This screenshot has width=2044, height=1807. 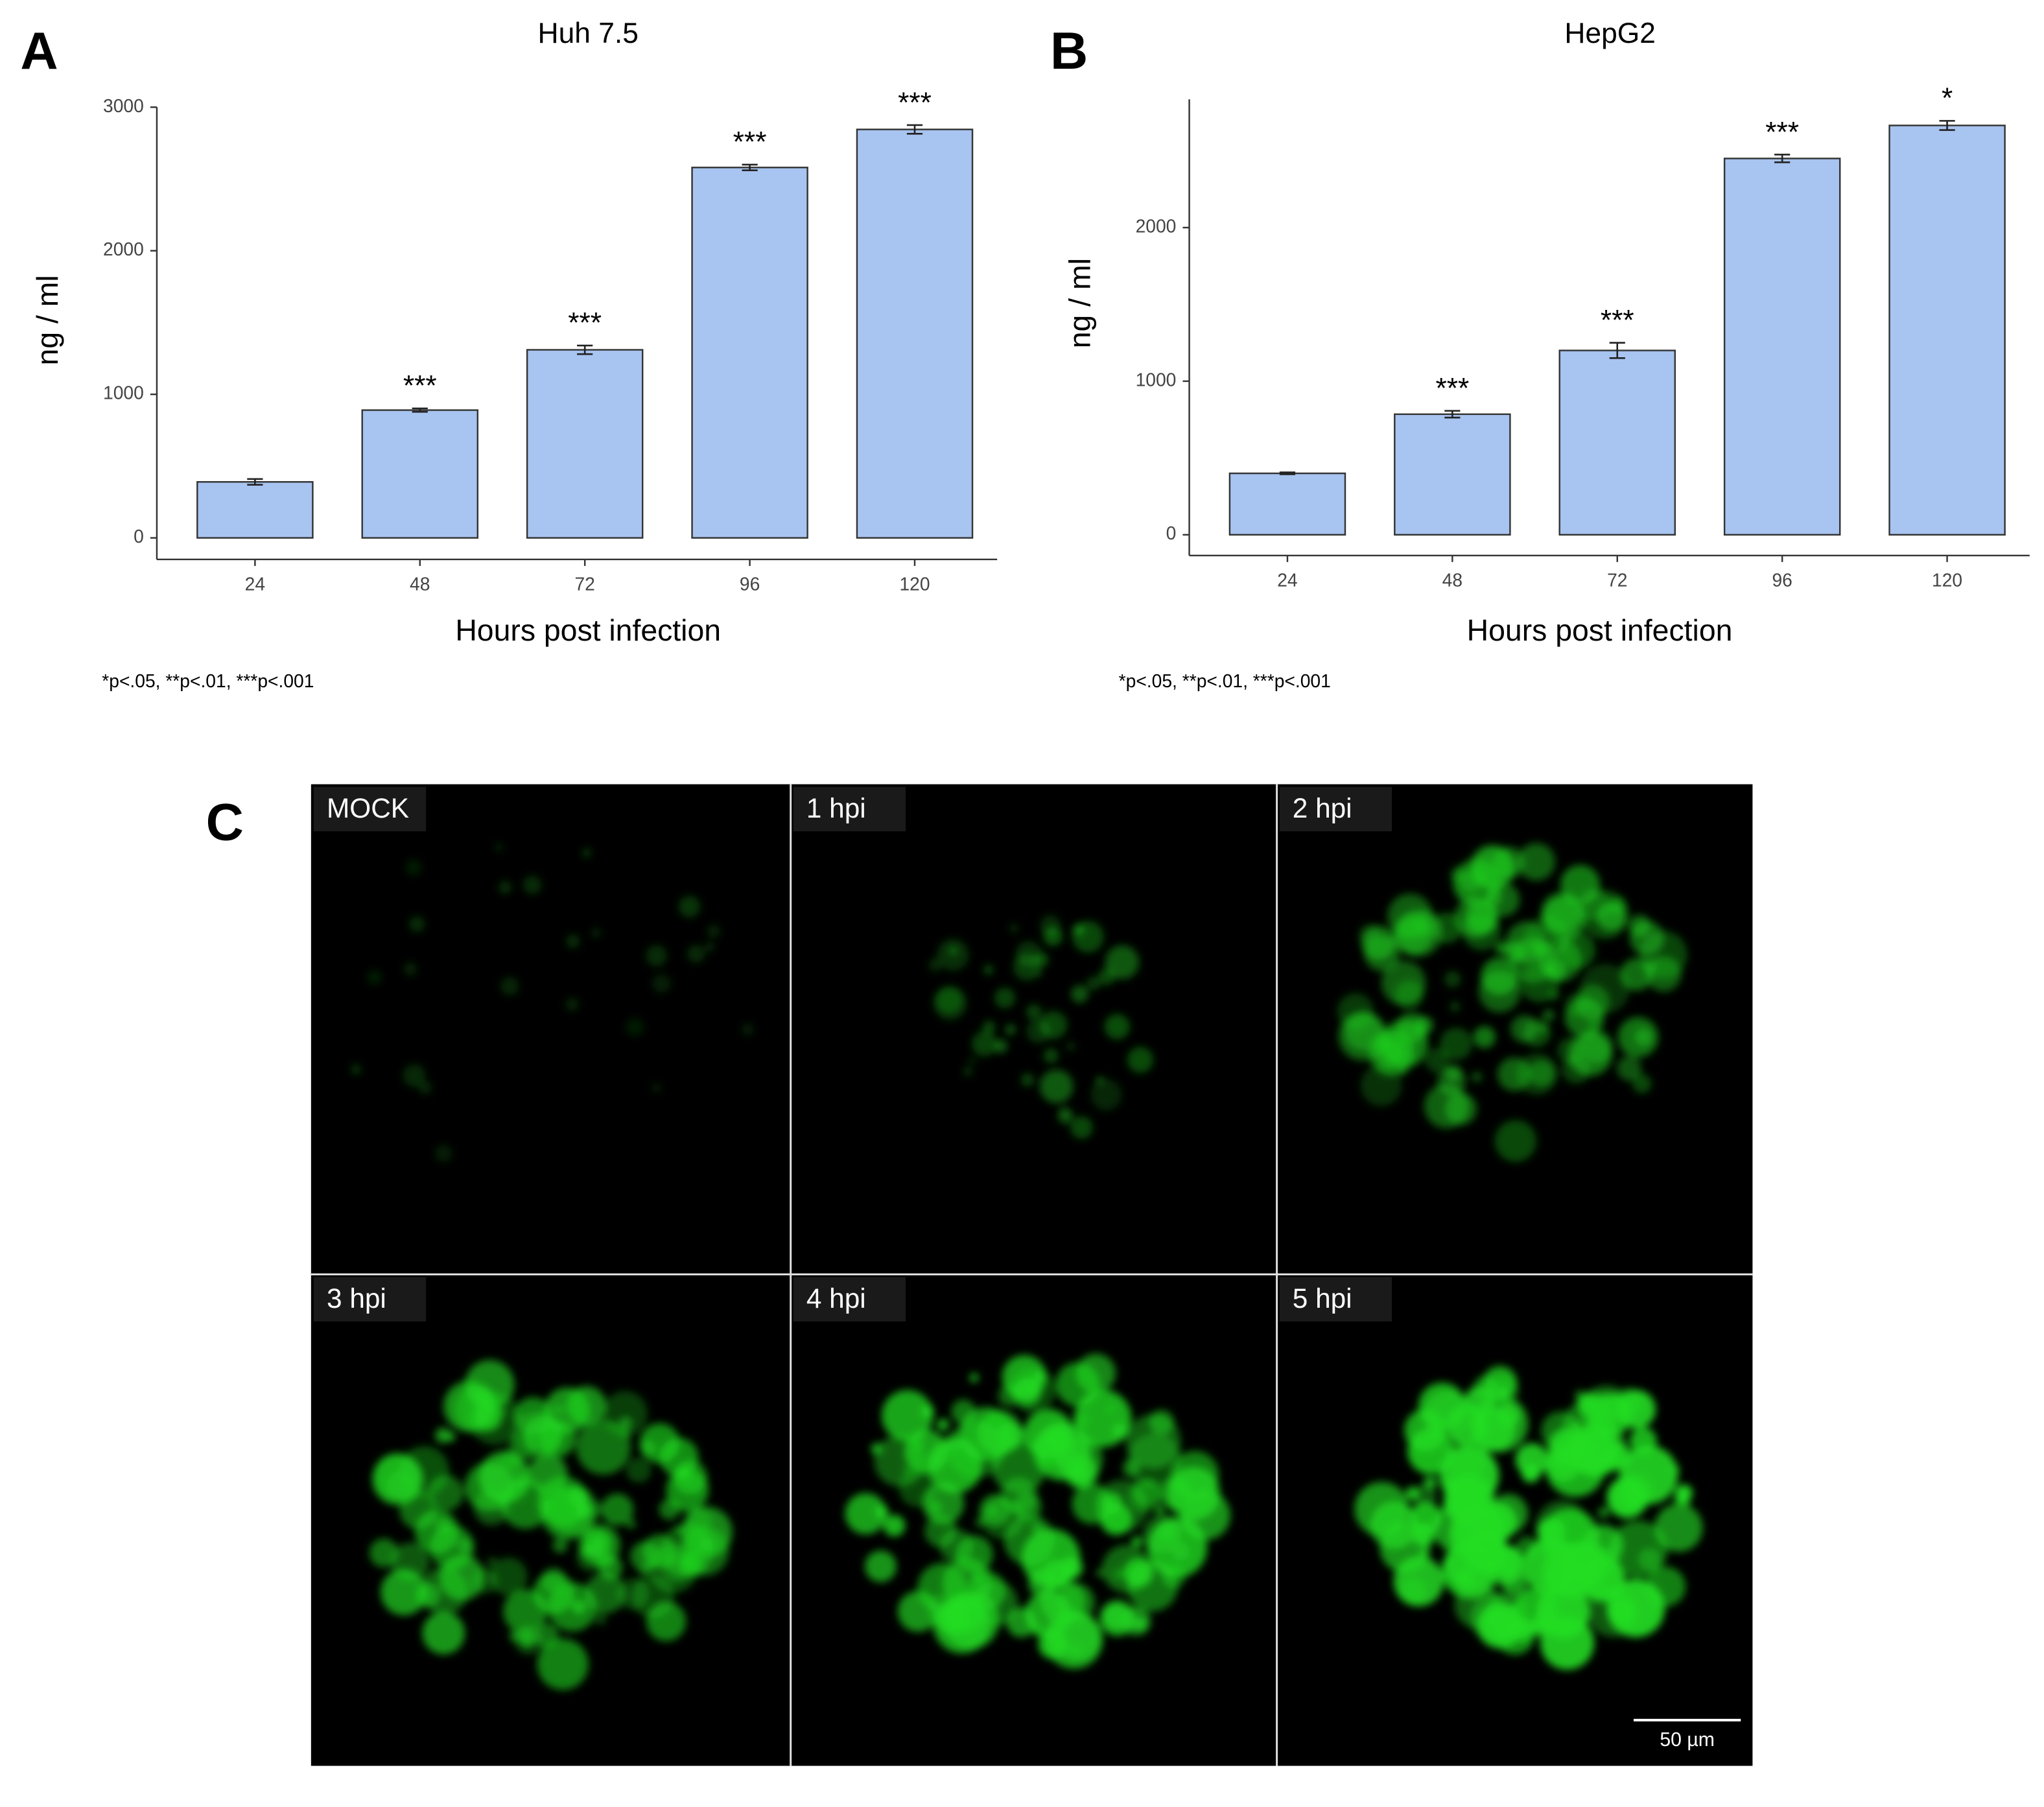 I want to click on panel-label: A, so click(x=39, y=51).